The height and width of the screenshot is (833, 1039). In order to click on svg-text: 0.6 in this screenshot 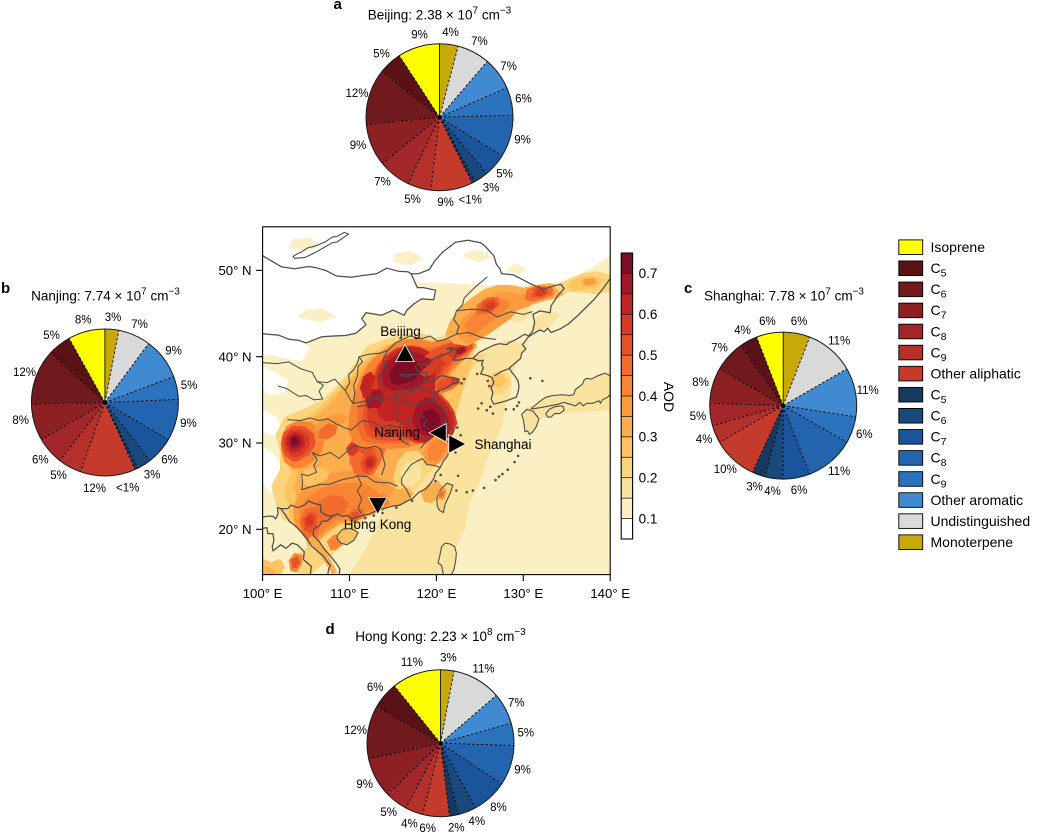, I will do `click(648, 314)`.